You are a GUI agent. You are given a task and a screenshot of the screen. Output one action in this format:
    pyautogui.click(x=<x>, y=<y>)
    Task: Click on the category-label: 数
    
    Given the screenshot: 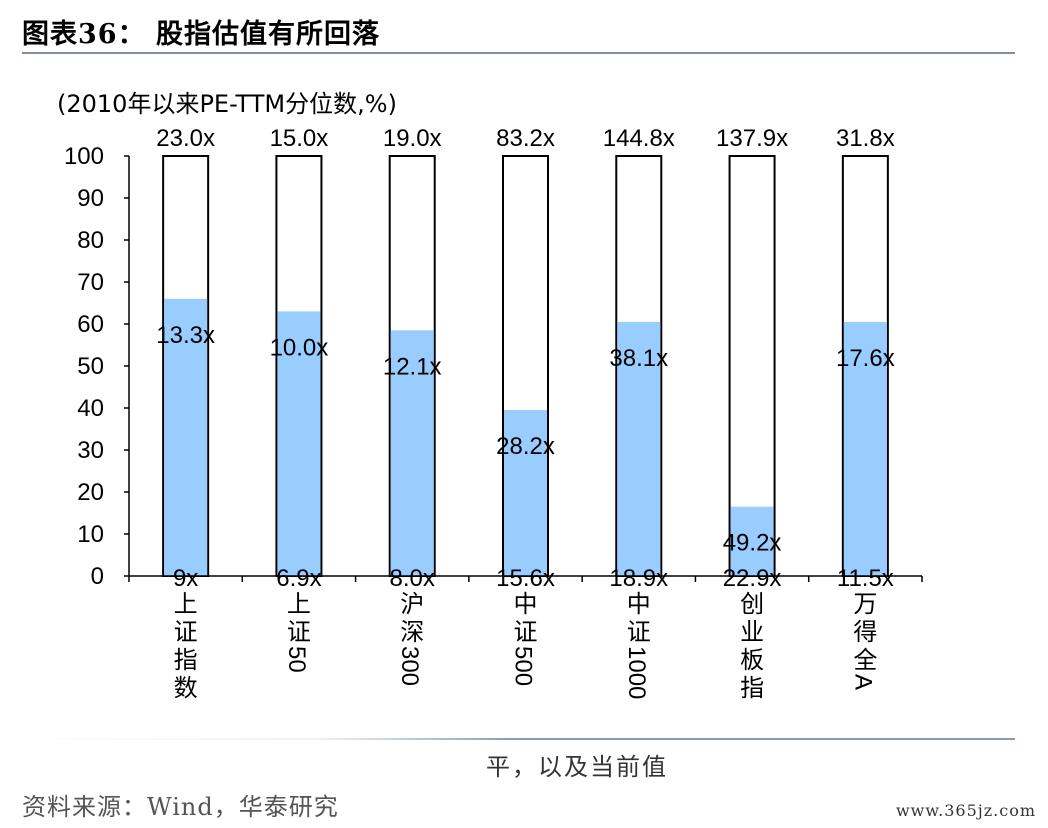 What is the action you would take?
    pyautogui.click(x=186, y=688)
    